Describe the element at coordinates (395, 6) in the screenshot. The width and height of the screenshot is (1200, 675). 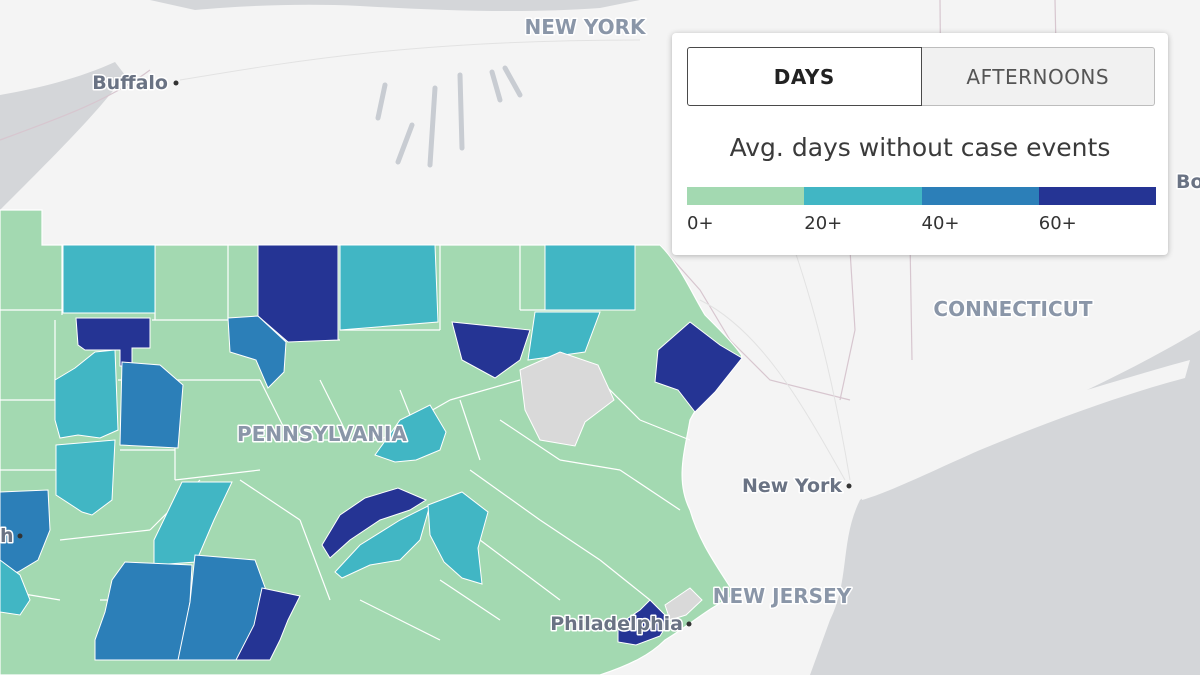
I see `lake-ontario` at that location.